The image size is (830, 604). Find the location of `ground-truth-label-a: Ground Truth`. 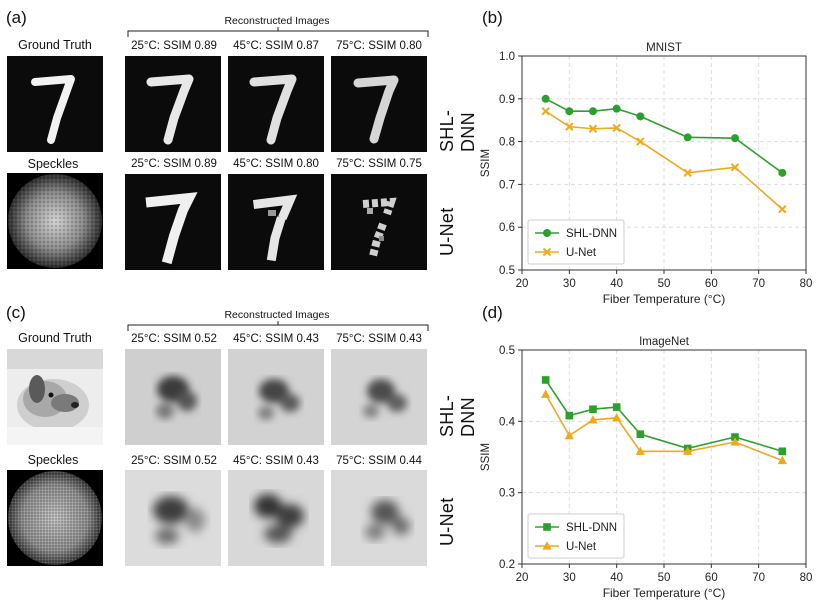

ground-truth-label-a: Ground Truth is located at coordinates (55, 45).